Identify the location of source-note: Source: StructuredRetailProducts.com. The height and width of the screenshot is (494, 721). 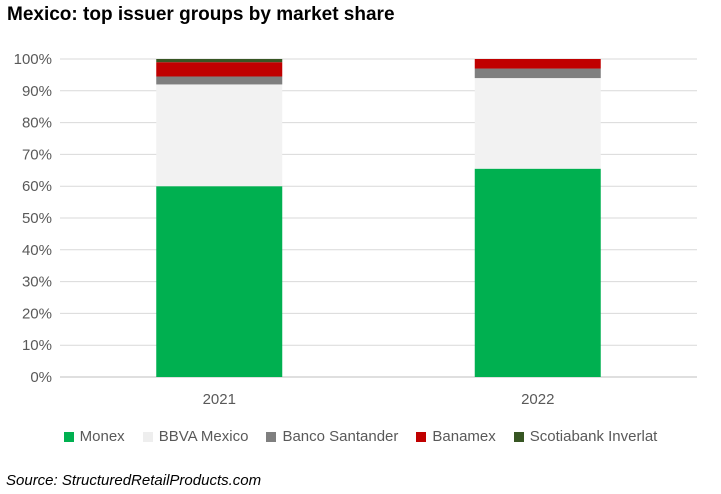
(134, 480).